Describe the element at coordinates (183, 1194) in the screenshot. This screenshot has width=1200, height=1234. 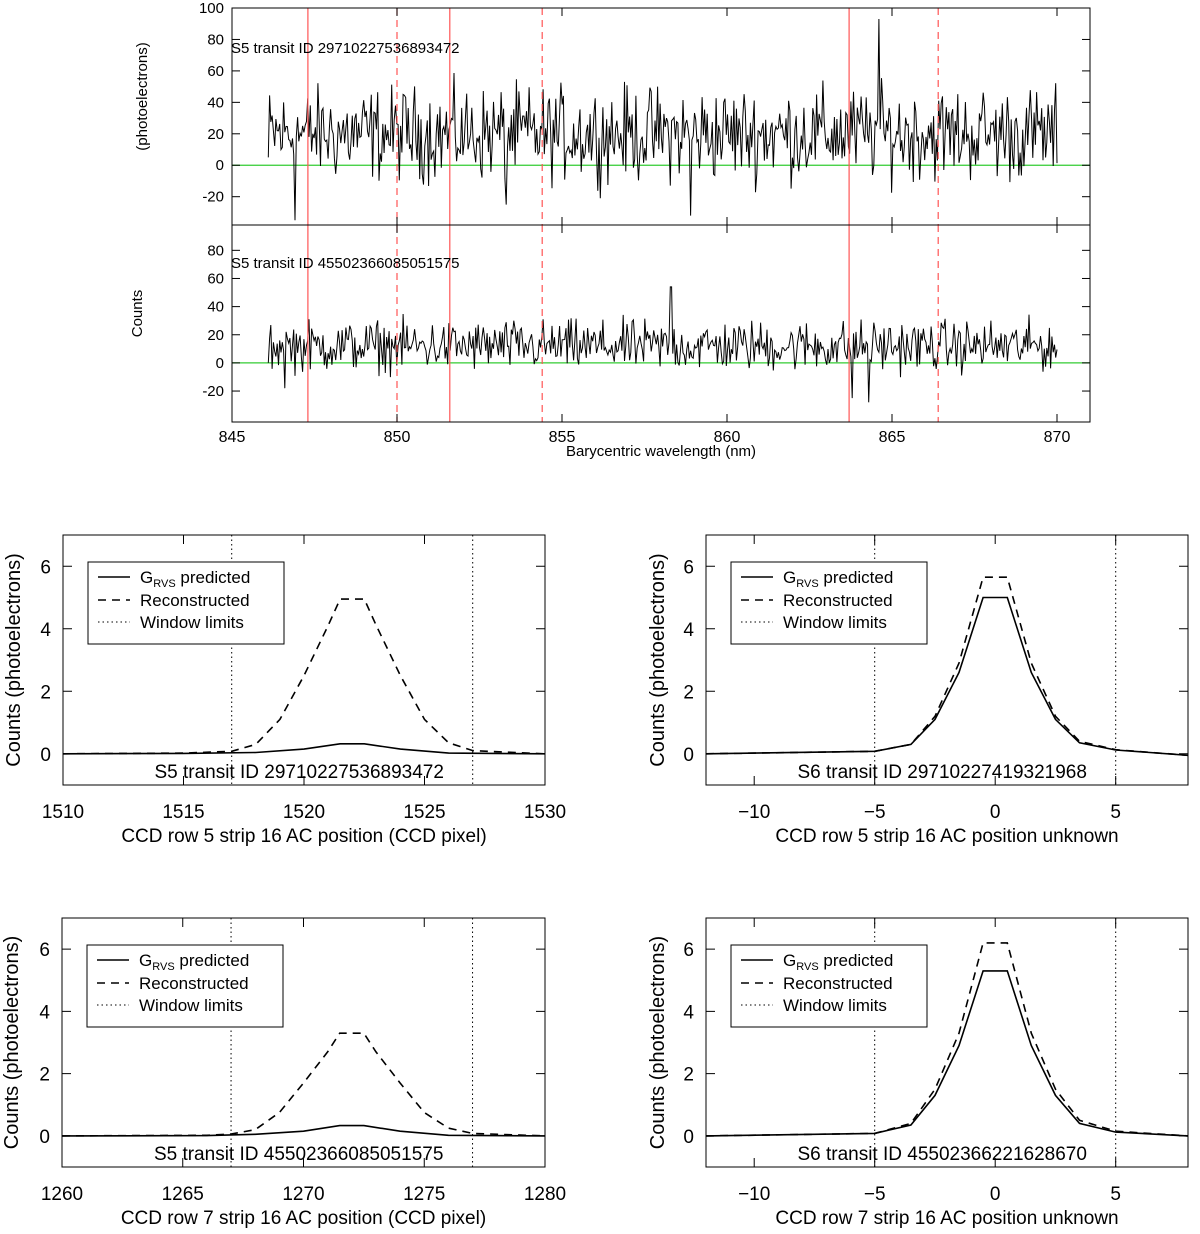
I see `x-tick-label: 1265` at that location.